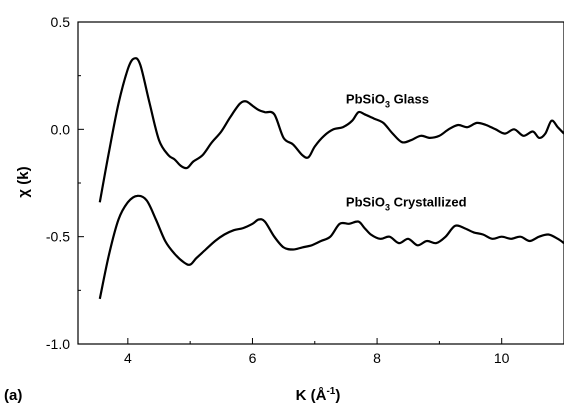 This screenshot has height=408, width=564. Describe the element at coordinates (318, 395) in the screenshot. I see `x-axis-label: K (Å-1)` at that location.